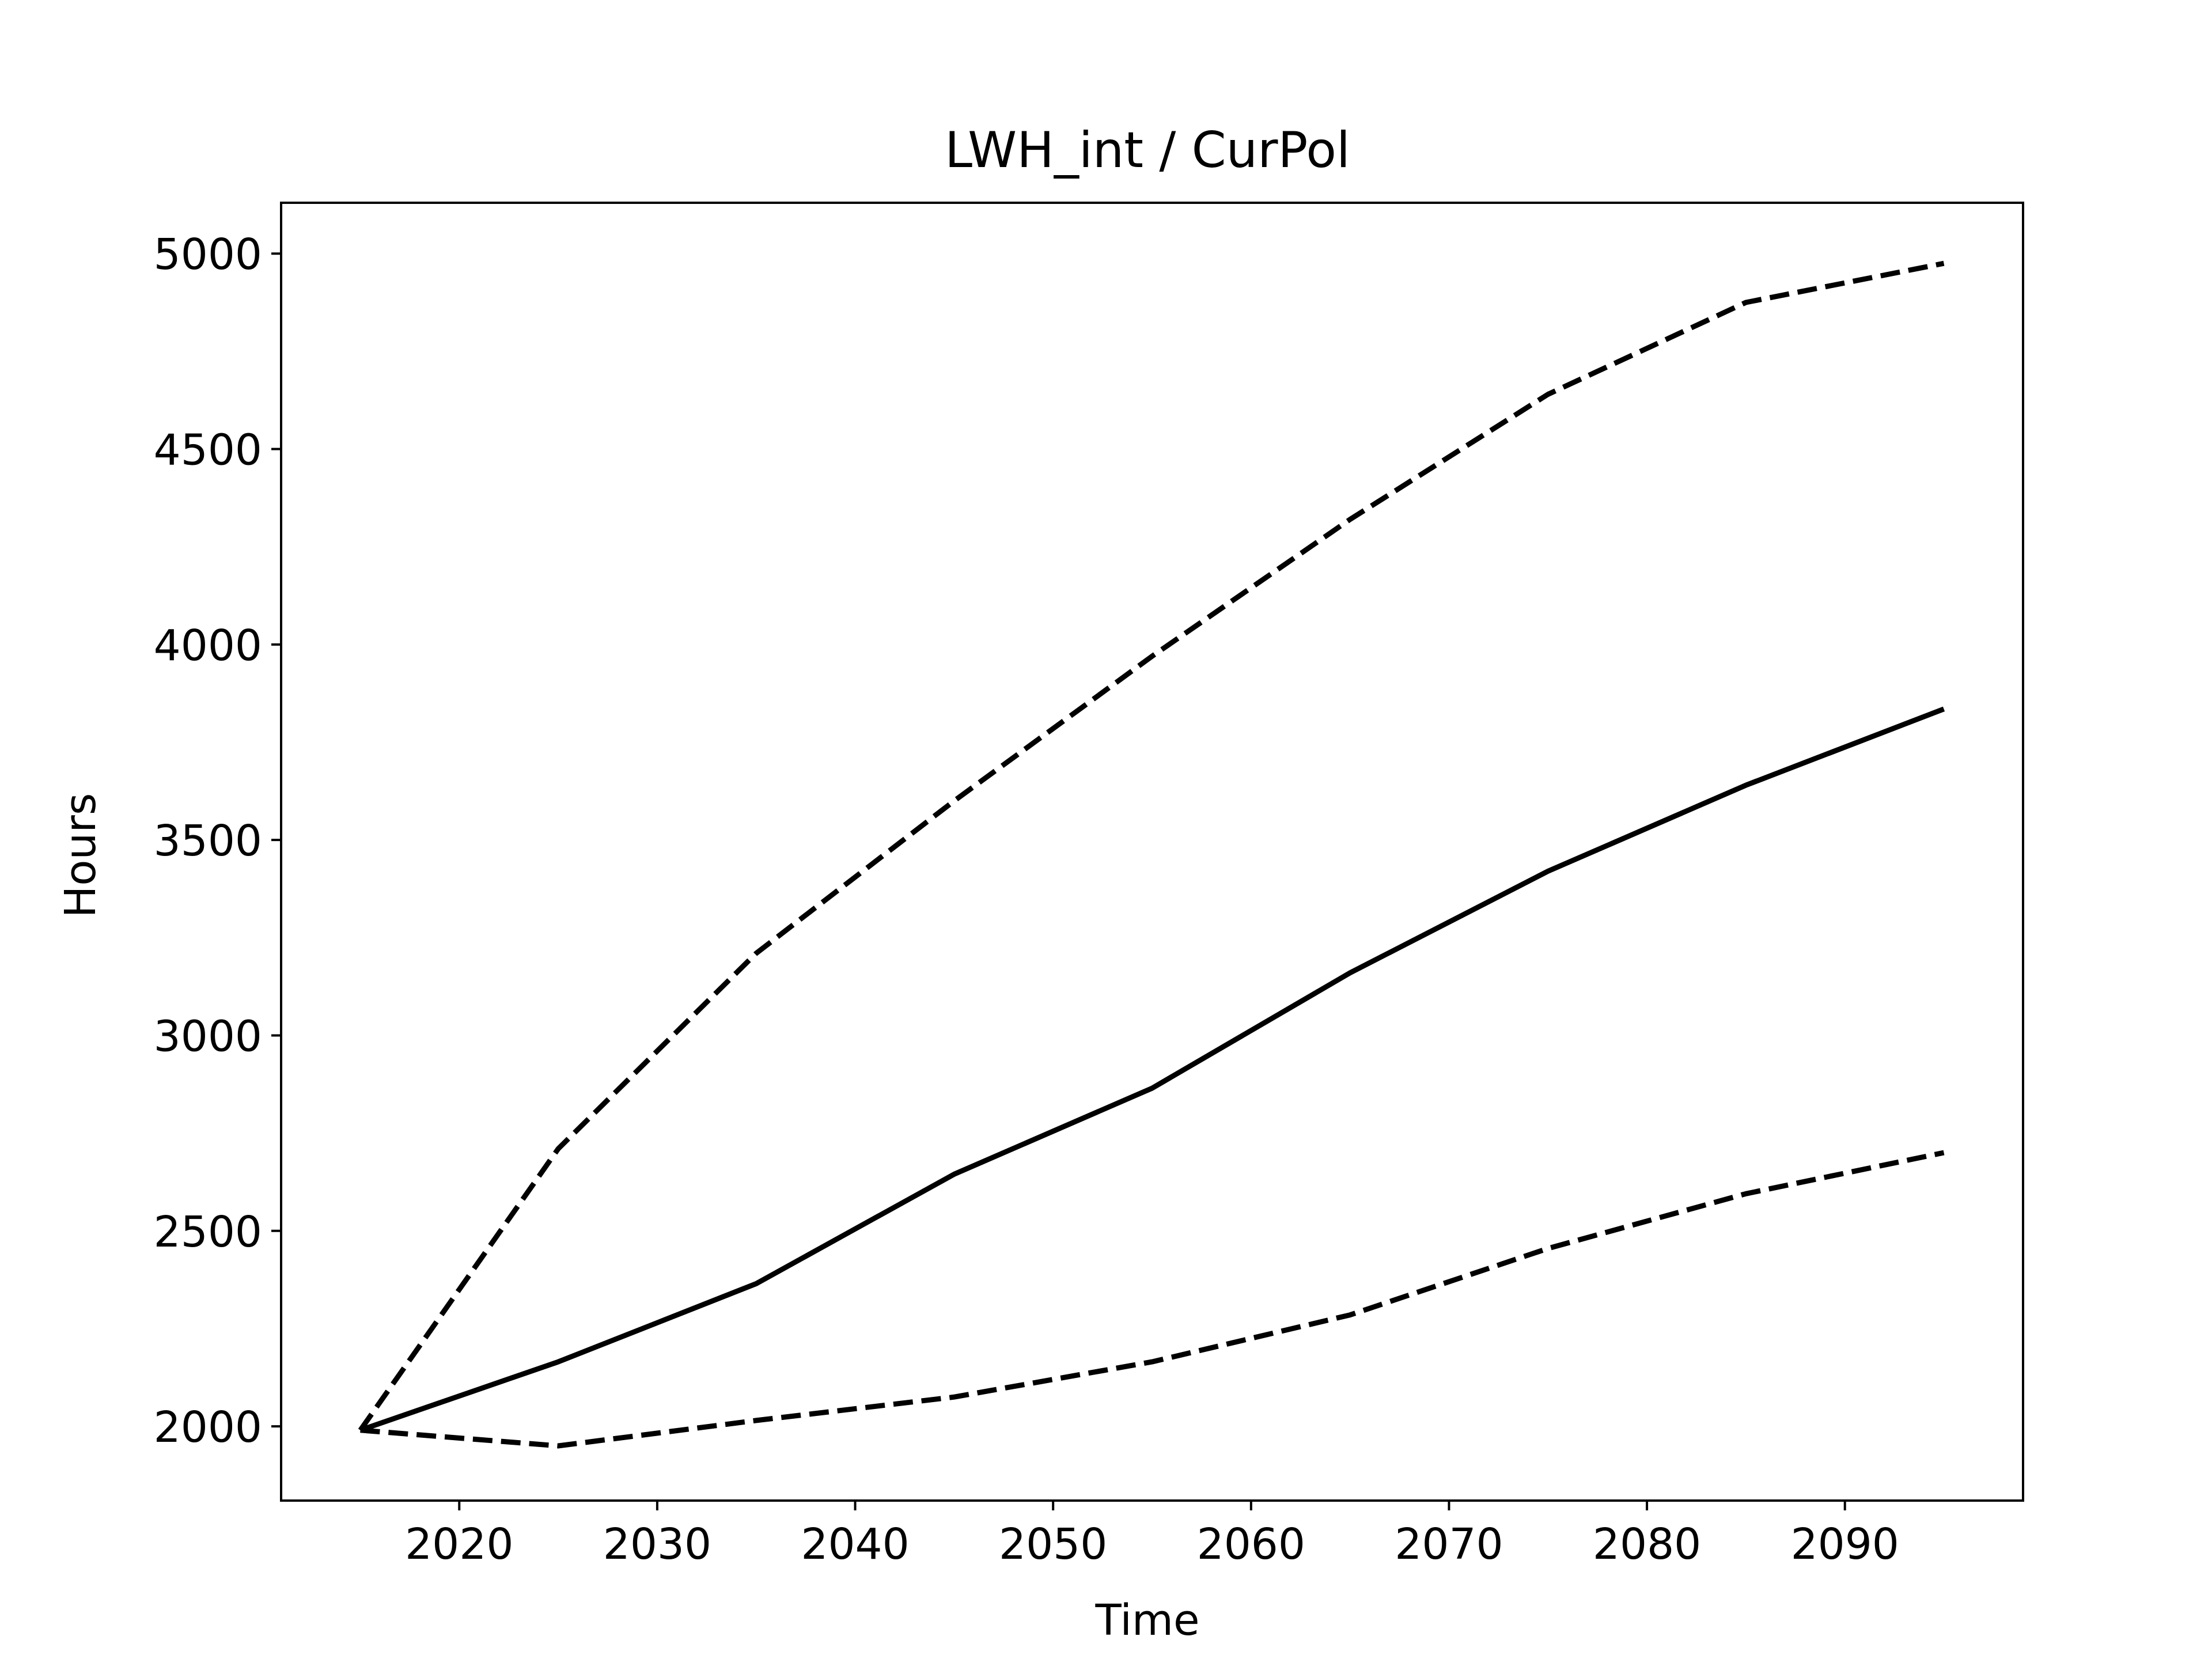 The image size is (2212, 1659). What do you see at coordinates (1251, 1544) in the screenshot?
I see `x-tick-label: 2060` at bounding box center [1251, 1544].